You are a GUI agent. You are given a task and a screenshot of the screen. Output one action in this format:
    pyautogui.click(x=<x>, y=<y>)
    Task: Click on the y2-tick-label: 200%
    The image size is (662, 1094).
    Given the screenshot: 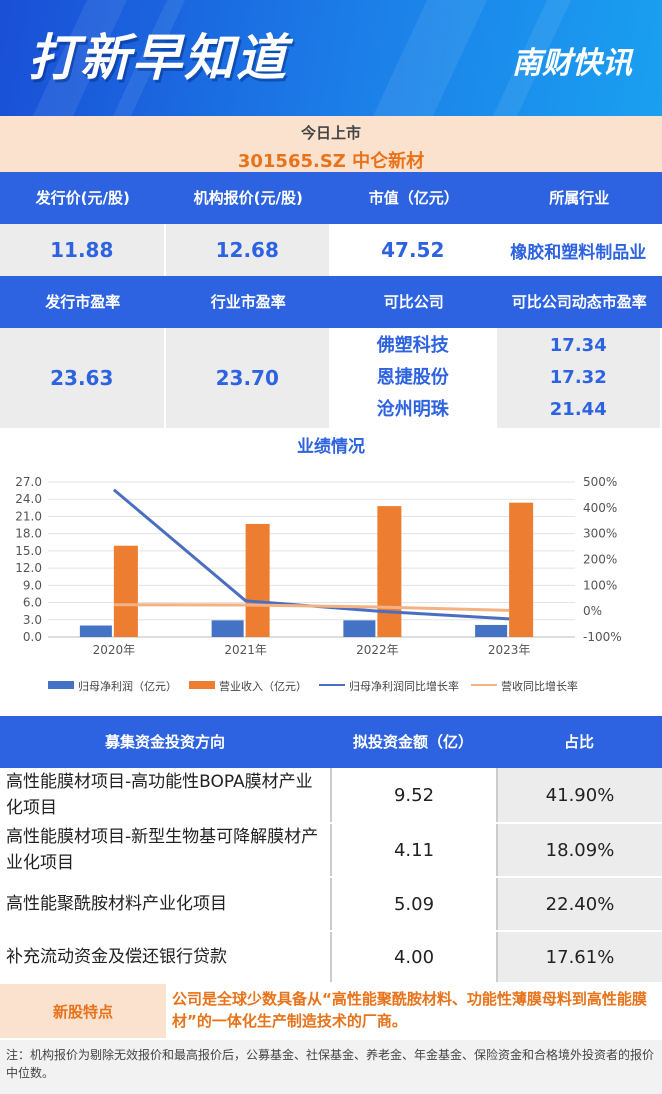 What is the action you would take?
    pyautogui.click(x=600, y=560)
    